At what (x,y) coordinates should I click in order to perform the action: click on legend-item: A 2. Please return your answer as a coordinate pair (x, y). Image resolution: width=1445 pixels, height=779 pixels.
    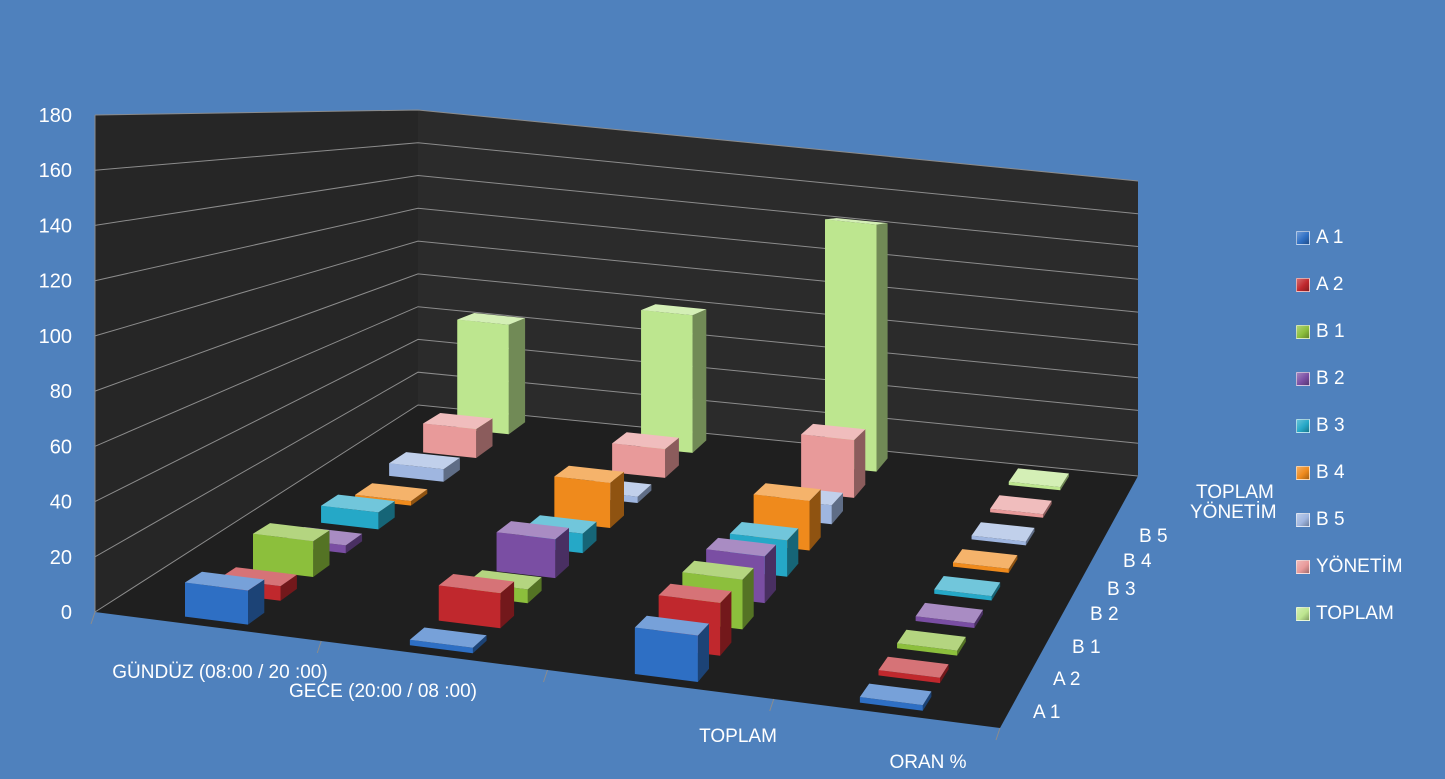
    Looking at the image, I should click on (1349, 284).